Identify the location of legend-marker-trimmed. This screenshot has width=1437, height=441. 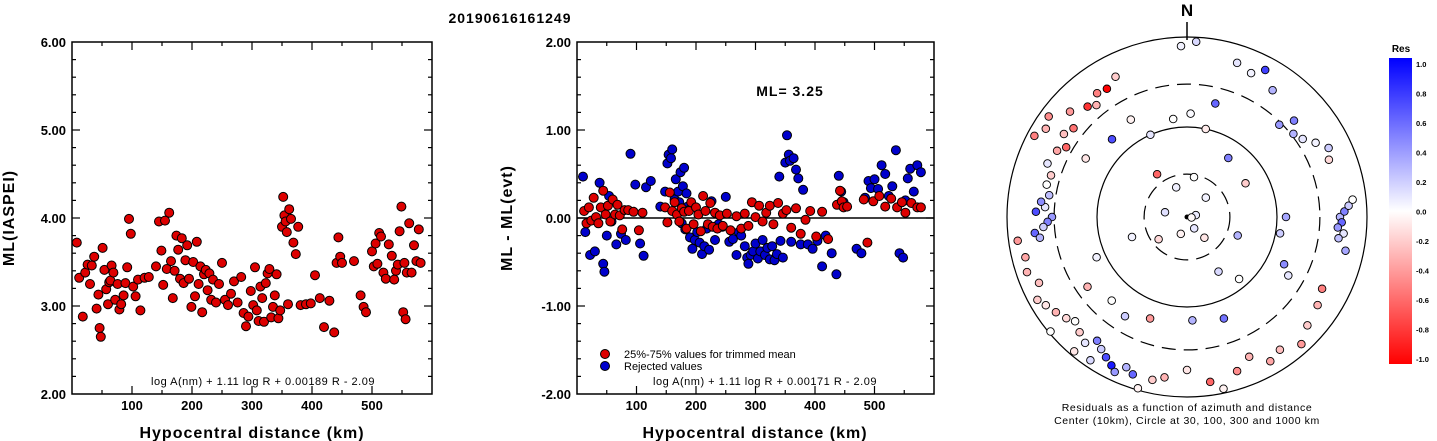
(605, 354).